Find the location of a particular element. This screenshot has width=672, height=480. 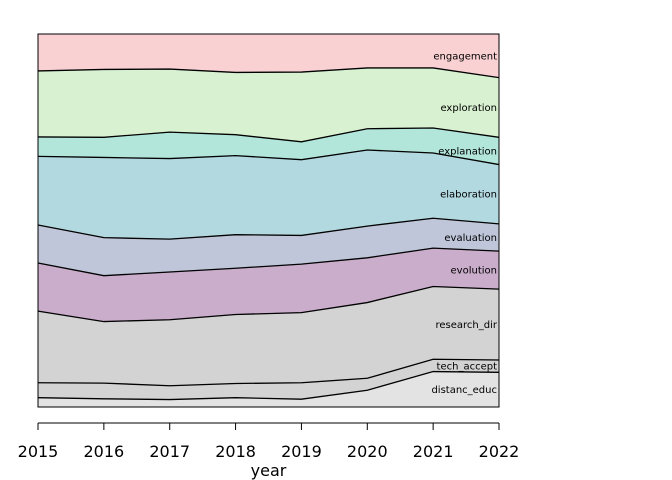

x-tick-label: 2022 is located at coordinates (499, 451).